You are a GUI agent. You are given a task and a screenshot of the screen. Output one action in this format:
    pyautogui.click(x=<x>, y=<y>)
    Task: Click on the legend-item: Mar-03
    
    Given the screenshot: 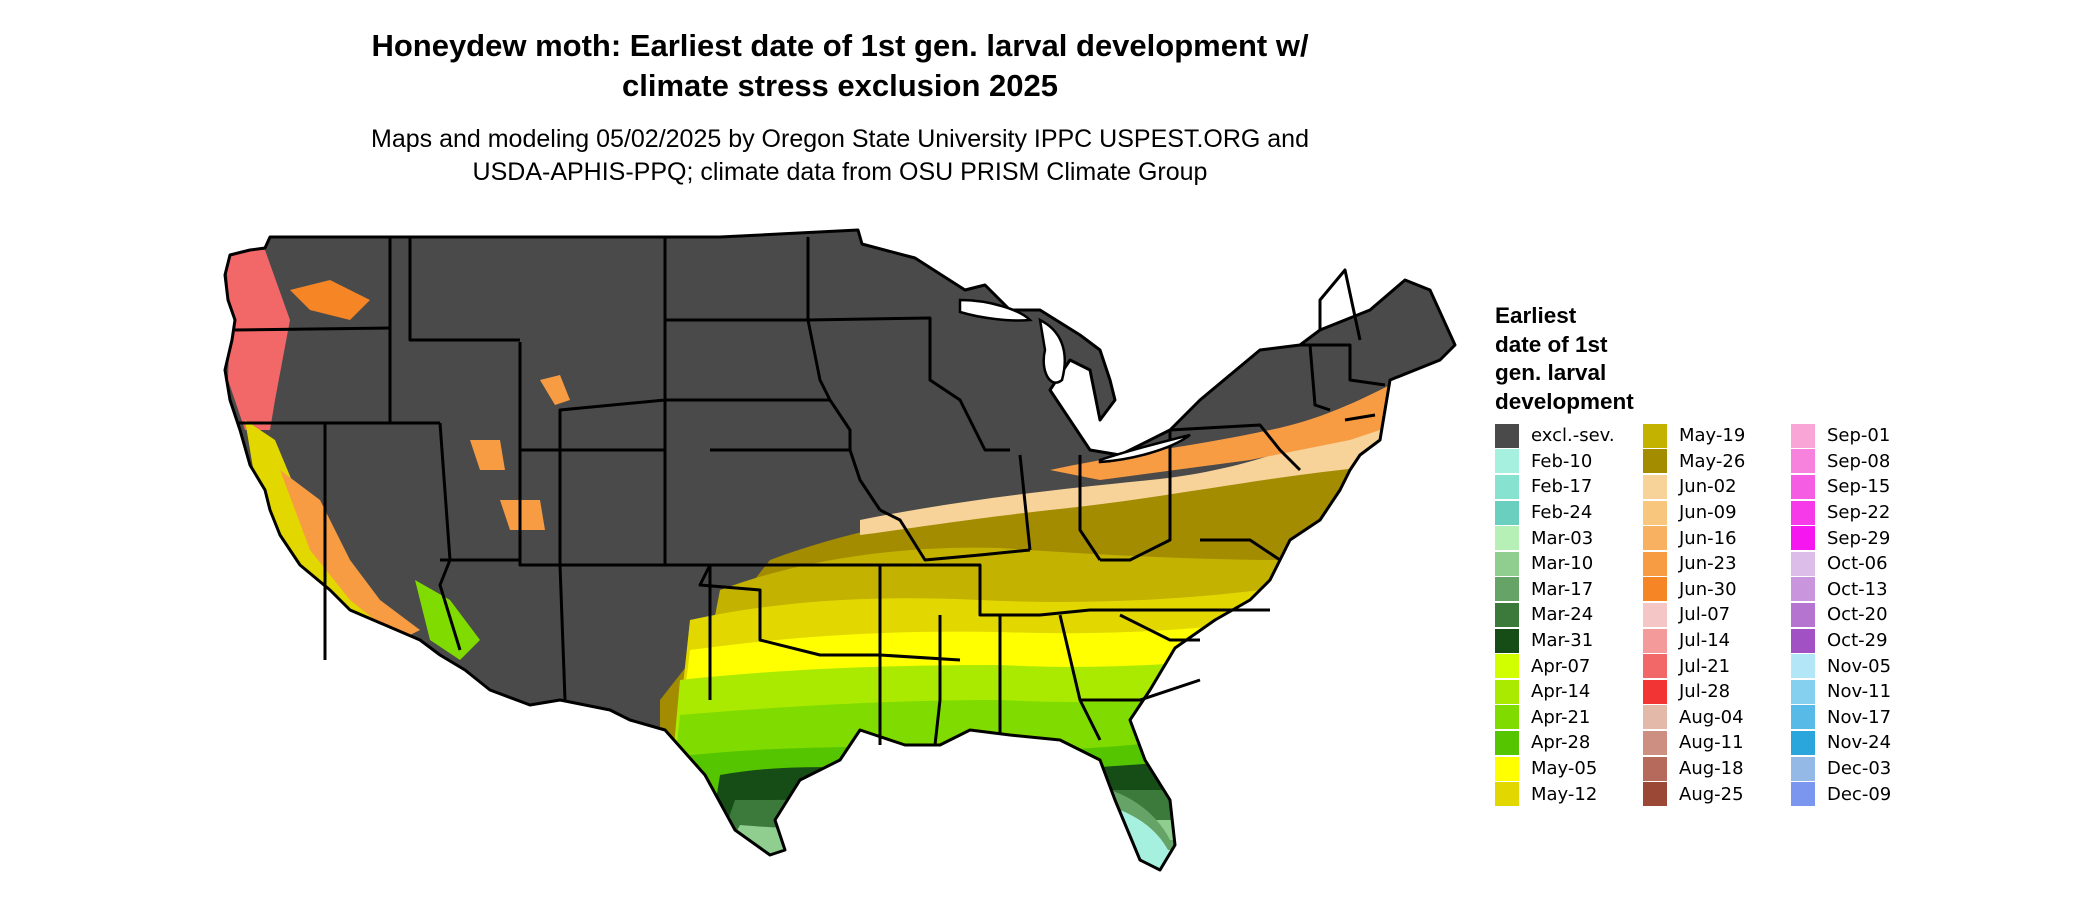 What is the action you would take?
    pyautogui.click(x=1569, y=538)
    